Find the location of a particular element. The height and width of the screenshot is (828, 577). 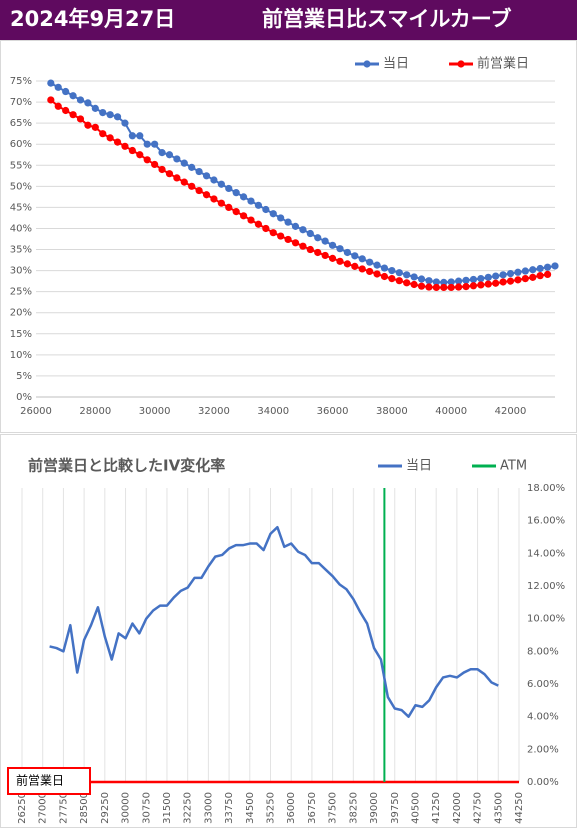

x-tick-label: 29250 is located at coordinates (105, 808).